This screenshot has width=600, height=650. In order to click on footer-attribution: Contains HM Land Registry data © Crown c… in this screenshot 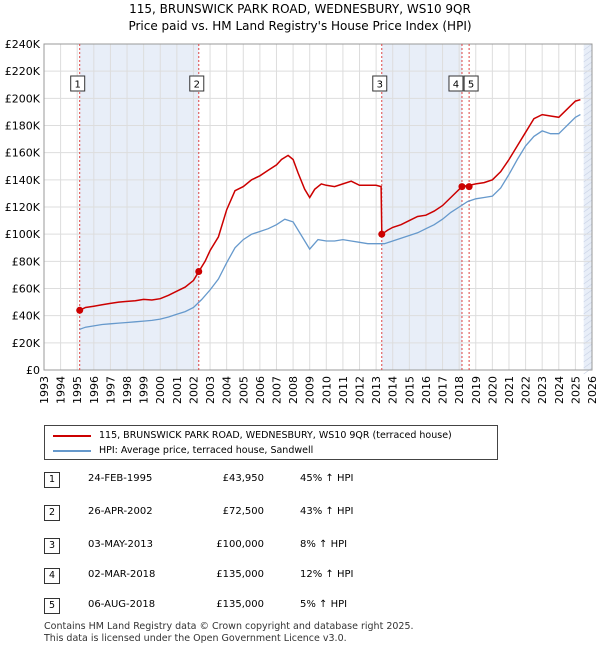, I will do `click(229, 633)`.